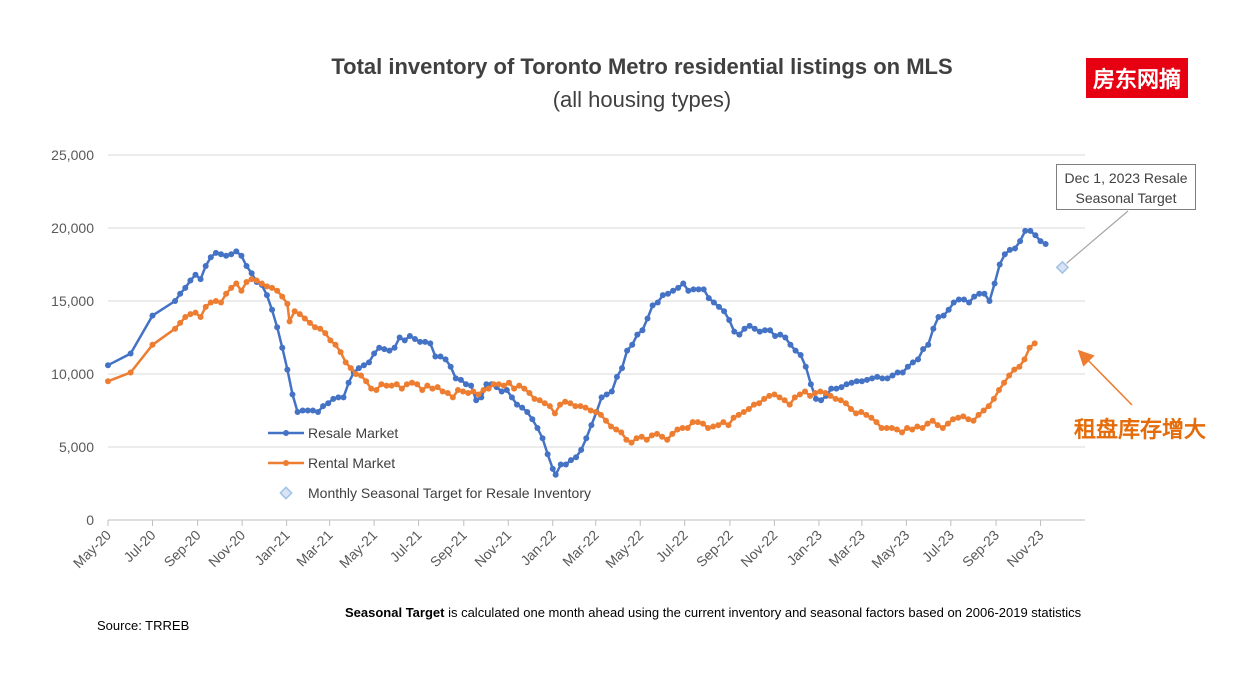  Describe the element at coordinates (672, 546) in the screenshot. I see `x-tick-label: Jul-22` at that location.